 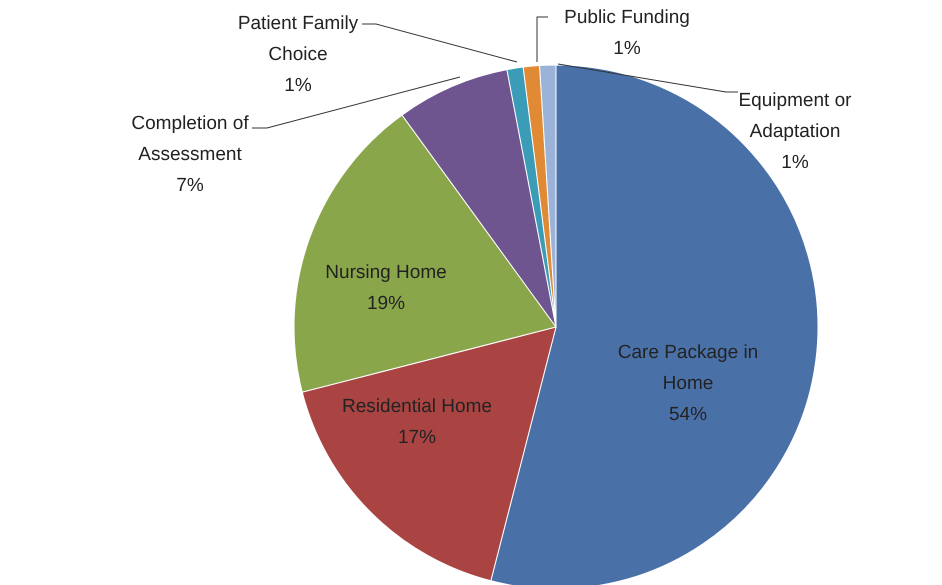 I want to click on data-label: 17%, so click(x=417, y=437).